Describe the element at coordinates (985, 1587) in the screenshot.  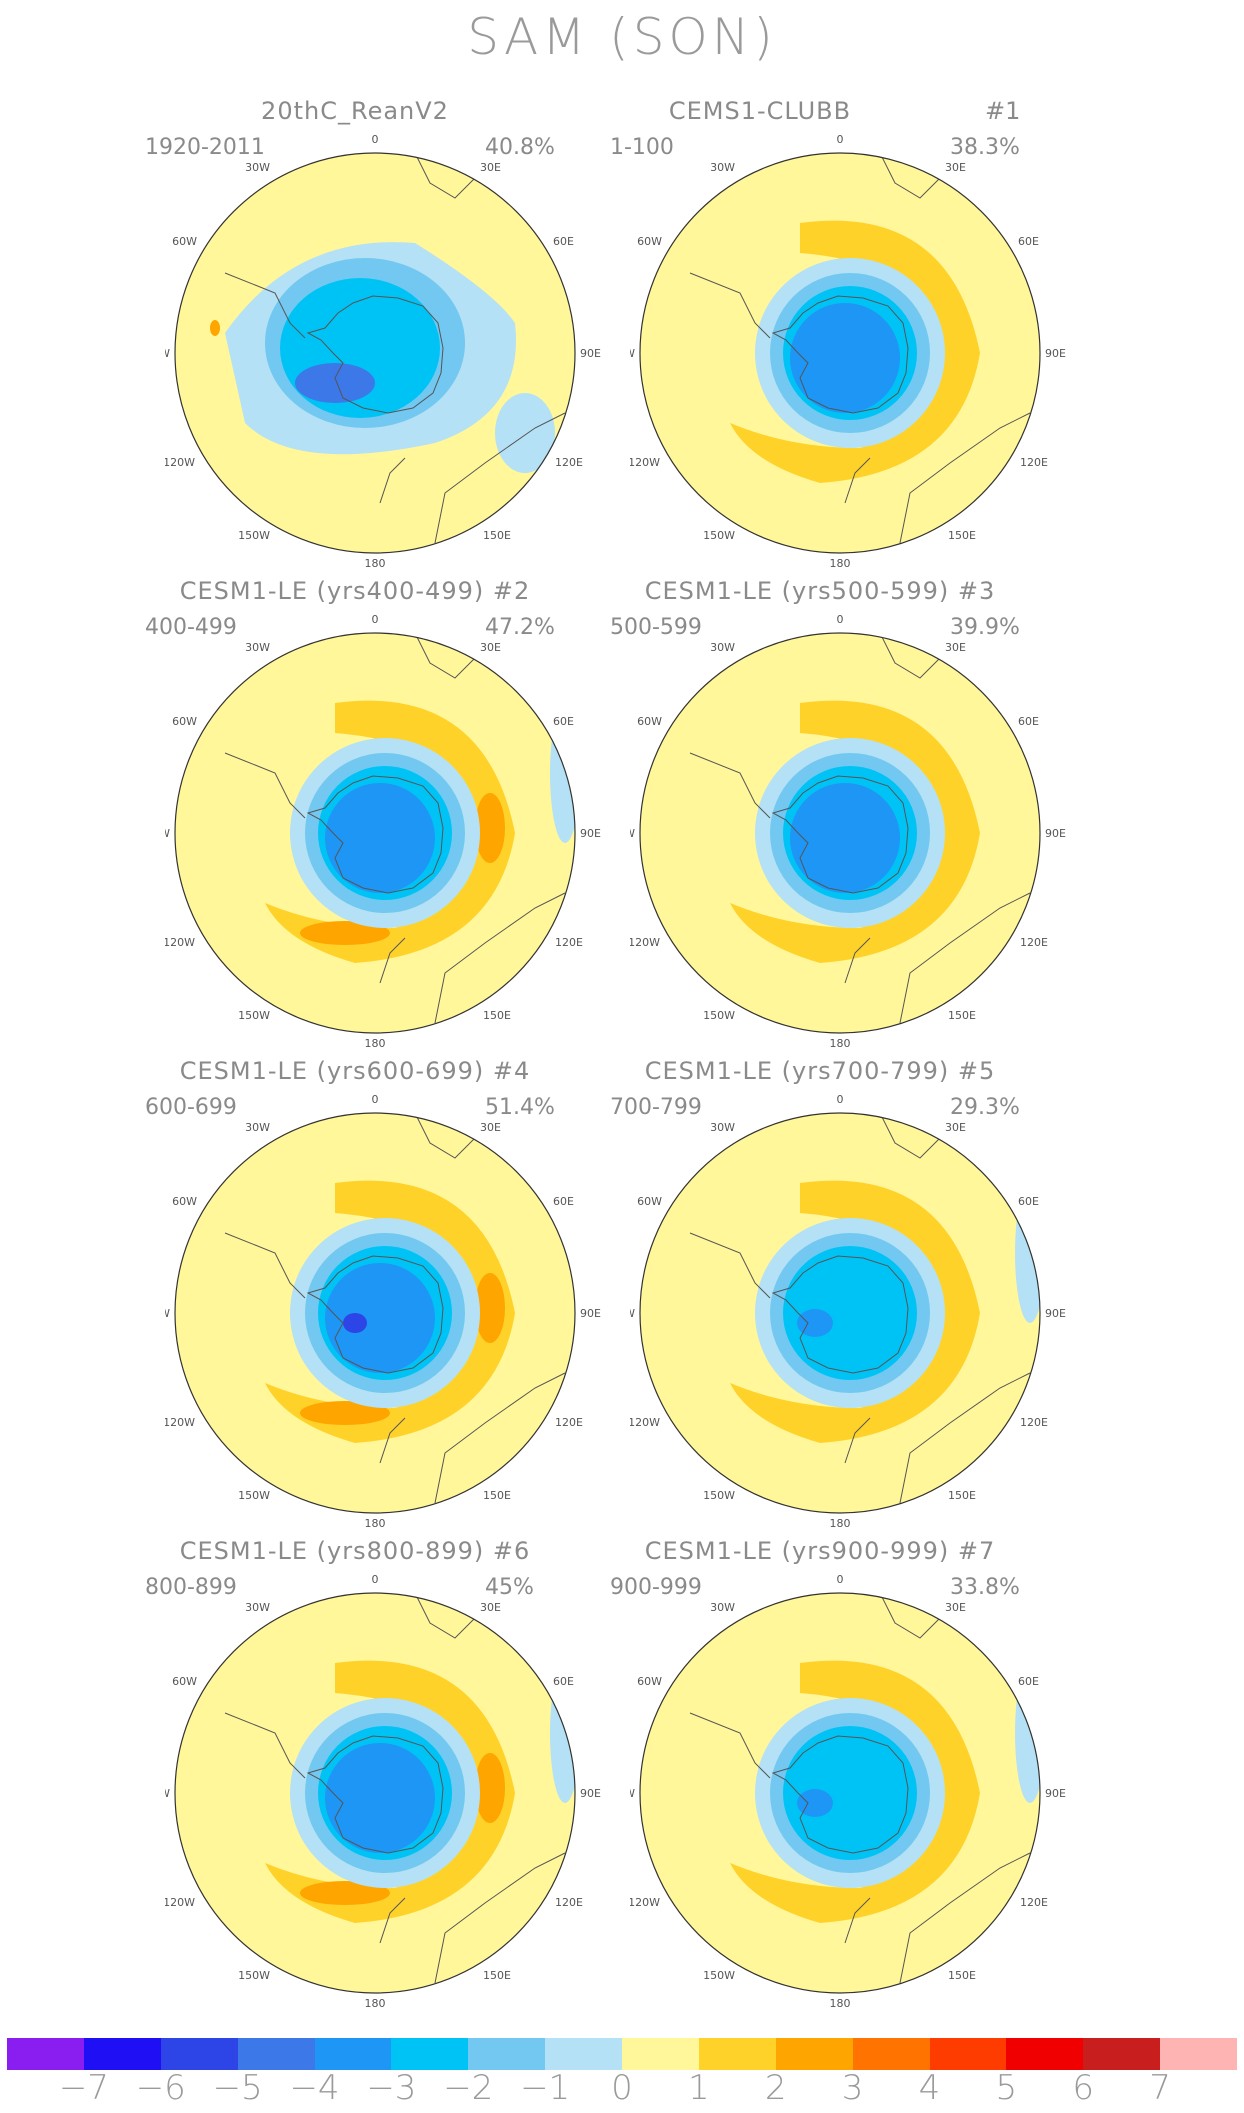
I see `explained-variance: 33.8%` at that location.